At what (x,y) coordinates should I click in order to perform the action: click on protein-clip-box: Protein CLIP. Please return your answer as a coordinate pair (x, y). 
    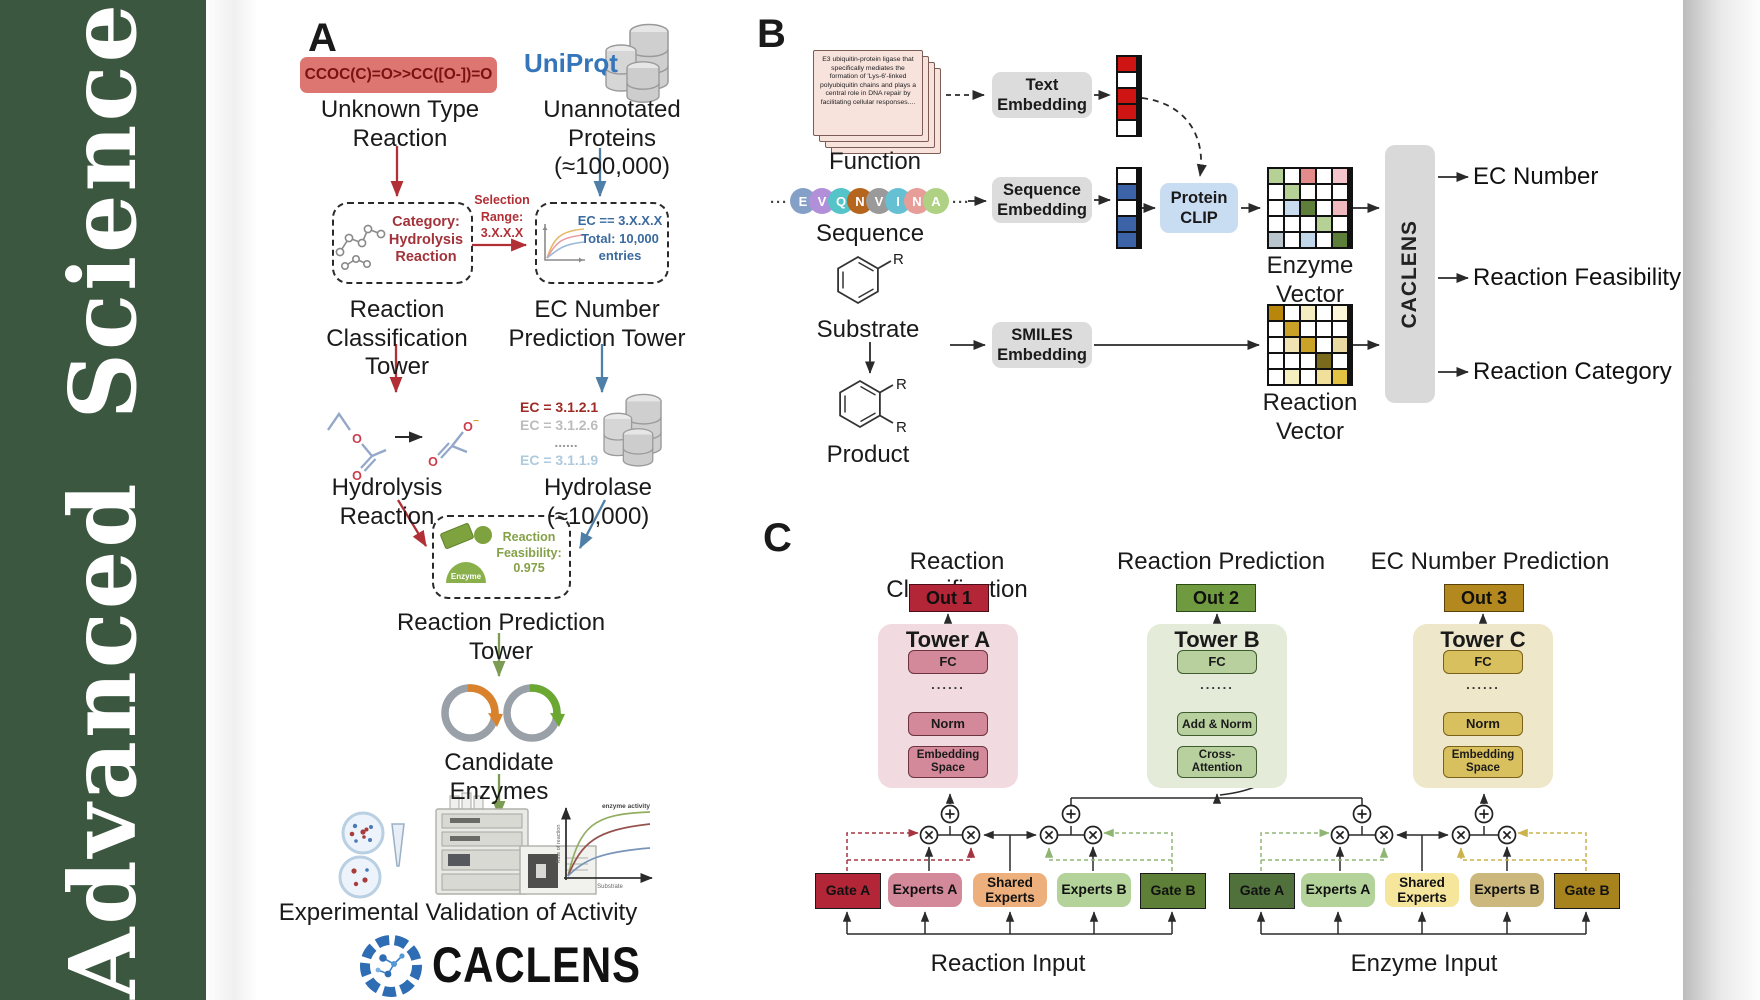
    Looking at the image, I should click on (1199, 208).